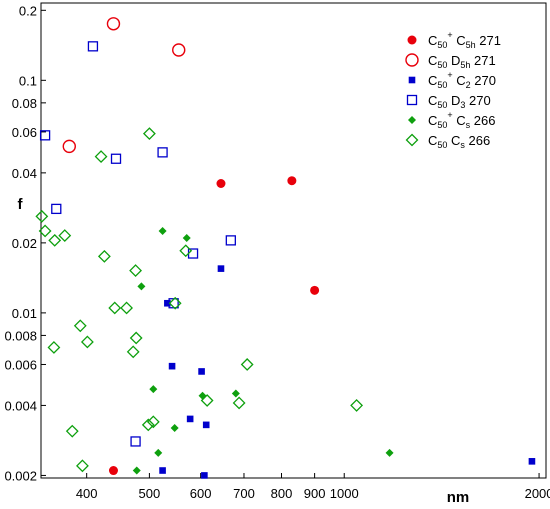  I want to click on x-tick-label: 400, so click(87, 493).